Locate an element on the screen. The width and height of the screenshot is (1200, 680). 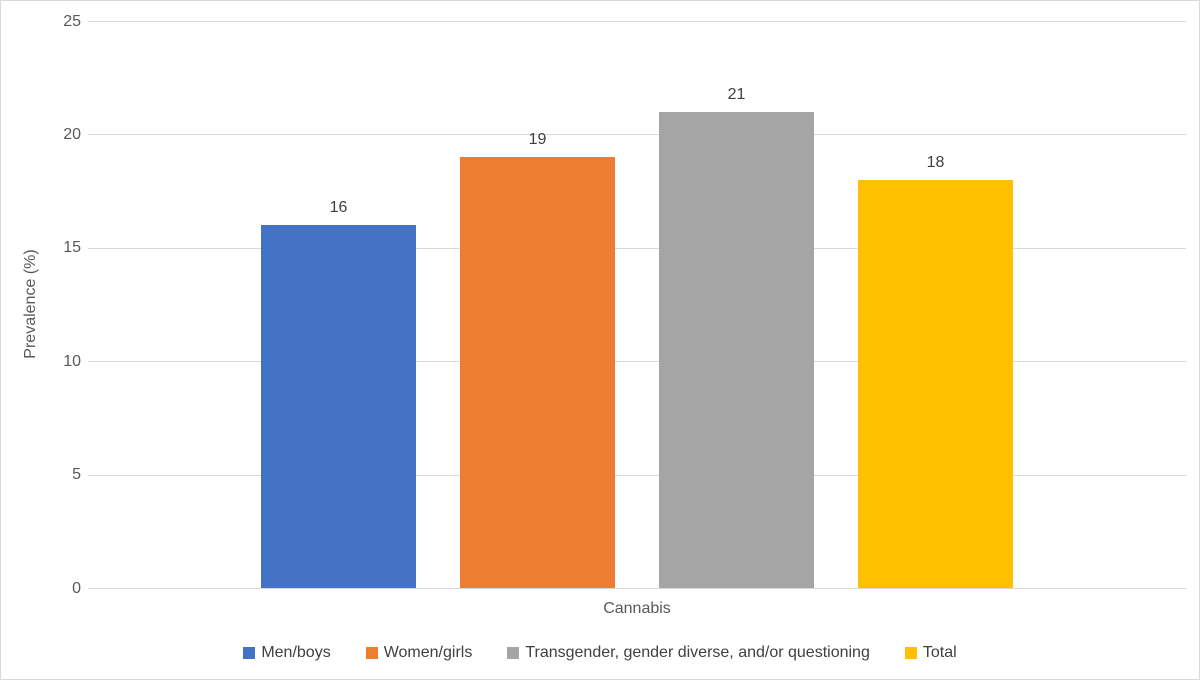
data-label-total: 18 is located at coordinates (935, 162).